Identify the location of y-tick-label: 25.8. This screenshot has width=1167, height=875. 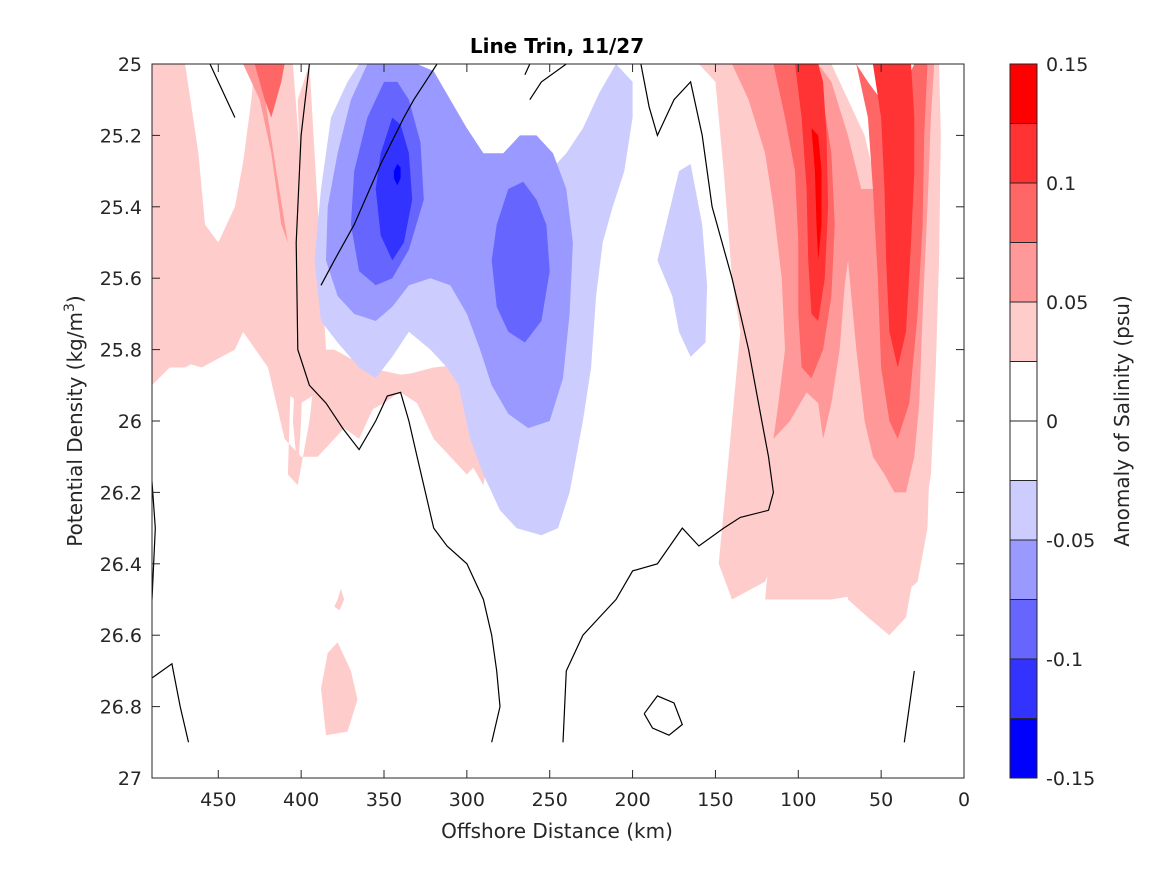
(121, 351).